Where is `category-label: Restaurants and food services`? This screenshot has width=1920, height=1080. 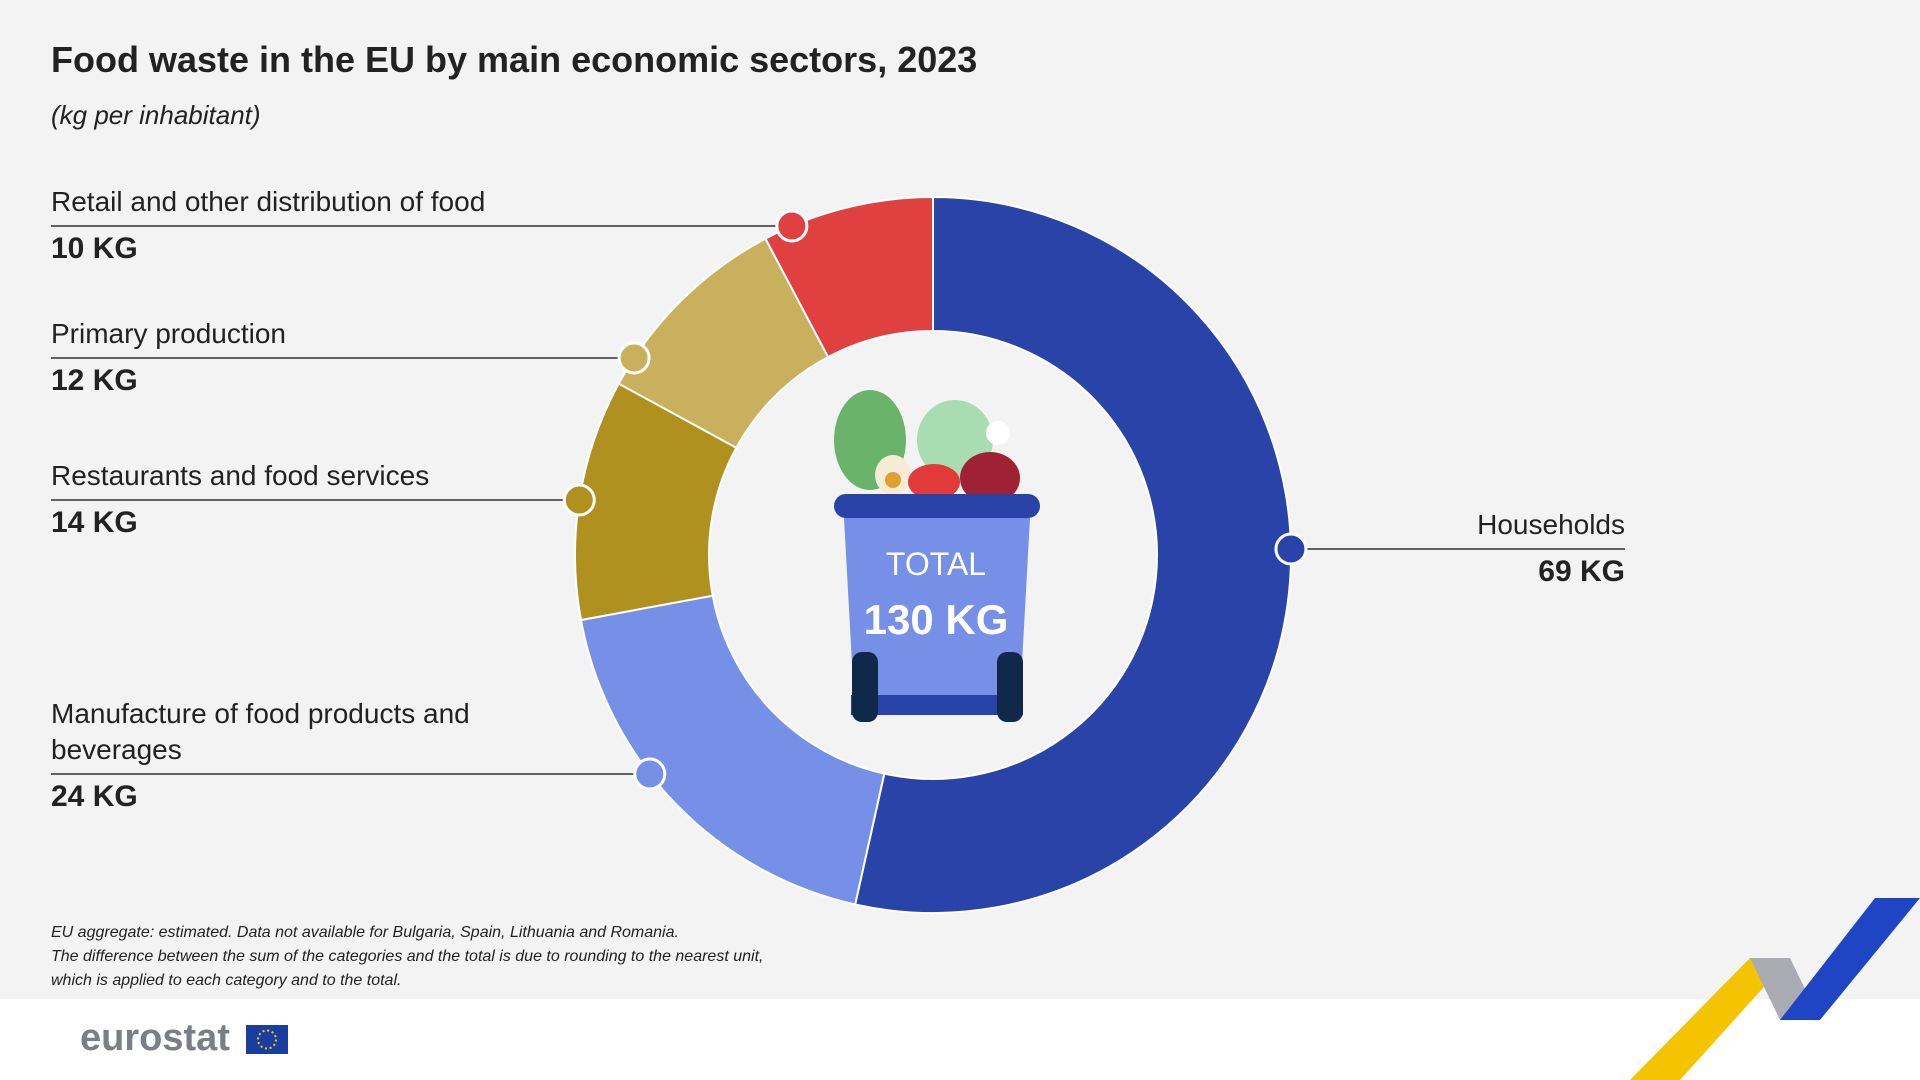
category-label: Restaurants and food services is located at coordinates (240, 475).